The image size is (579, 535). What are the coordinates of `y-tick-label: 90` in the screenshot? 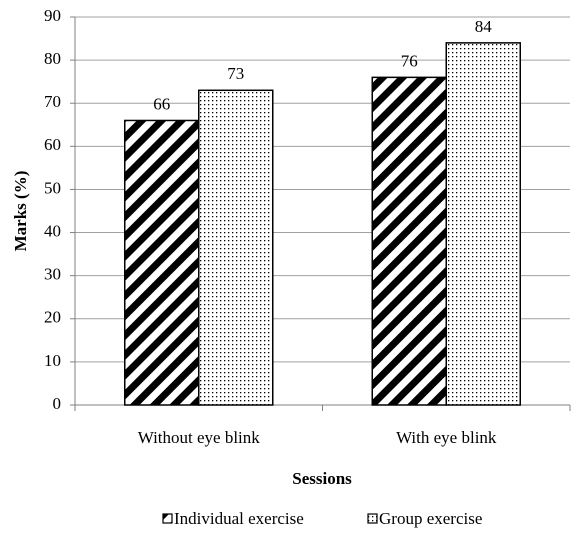 It's located at (52, 15).